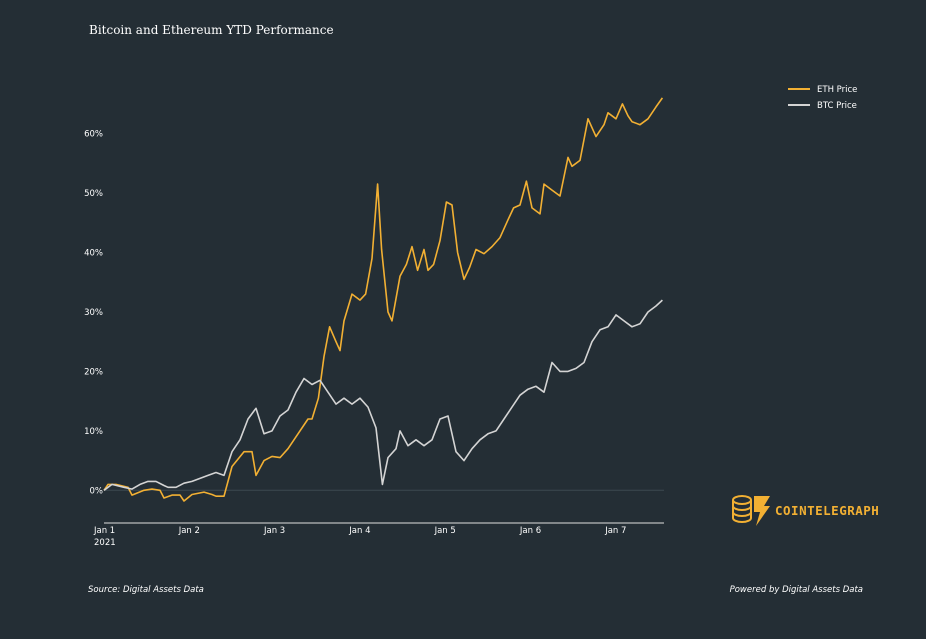 This screenshot has height=639, width=926. I want to click on x-tick-label: Jan 7, so click(615, 531).